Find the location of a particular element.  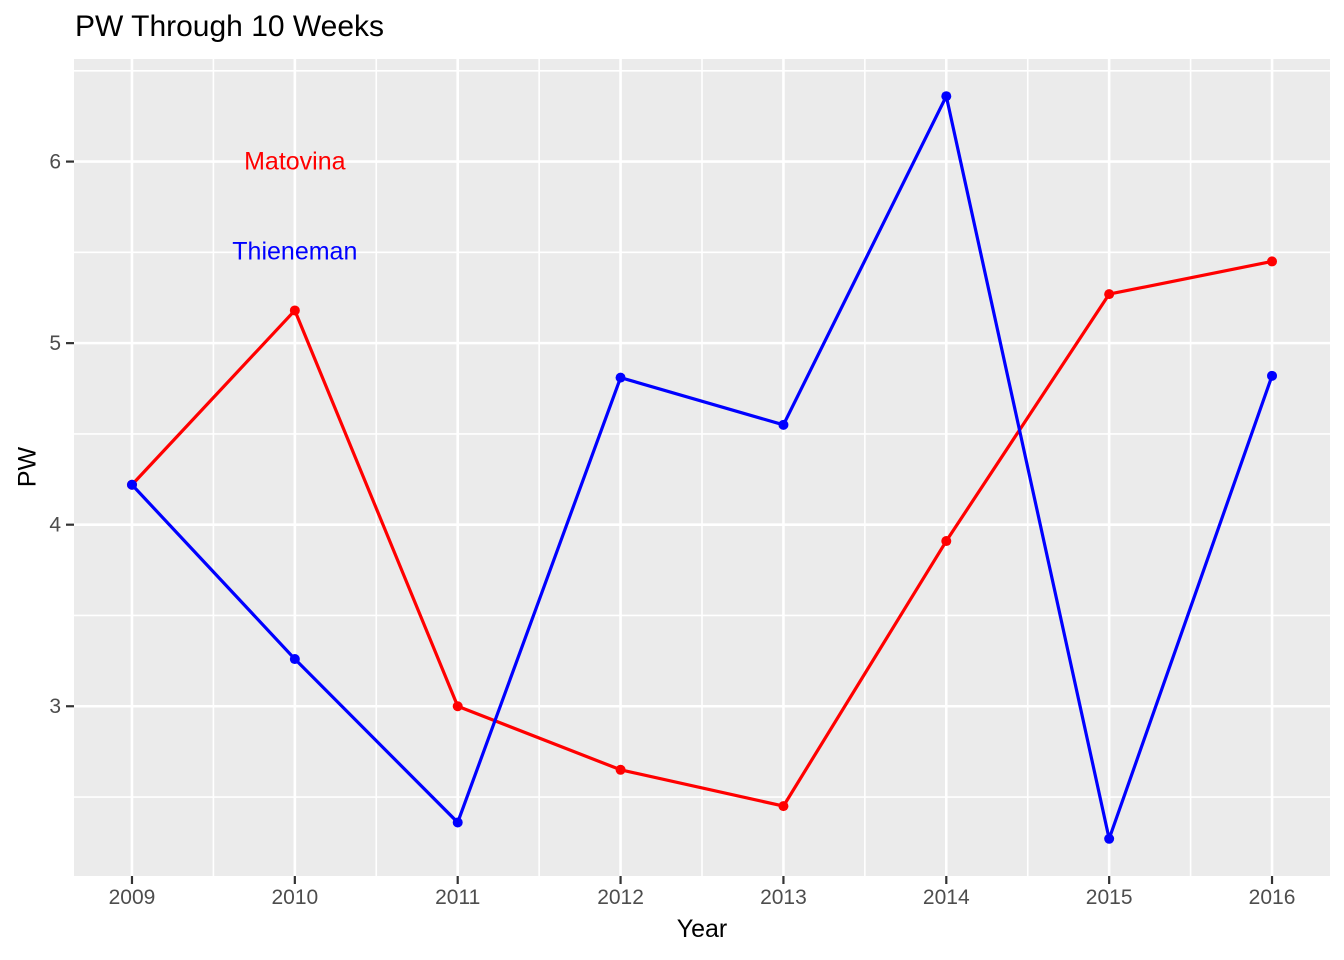

data-point-matovina-2011 is located at coordinates (457, 706).